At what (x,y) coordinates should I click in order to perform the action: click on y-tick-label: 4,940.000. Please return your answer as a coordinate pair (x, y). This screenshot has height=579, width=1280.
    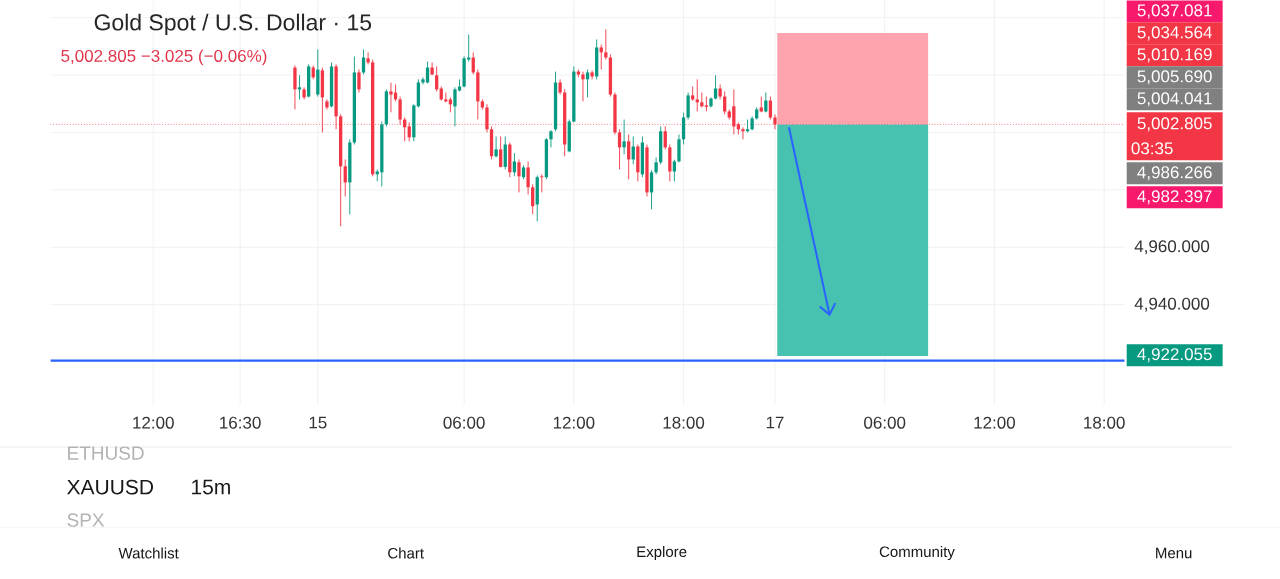
    Looking at the image, I should click on (1172, 304).